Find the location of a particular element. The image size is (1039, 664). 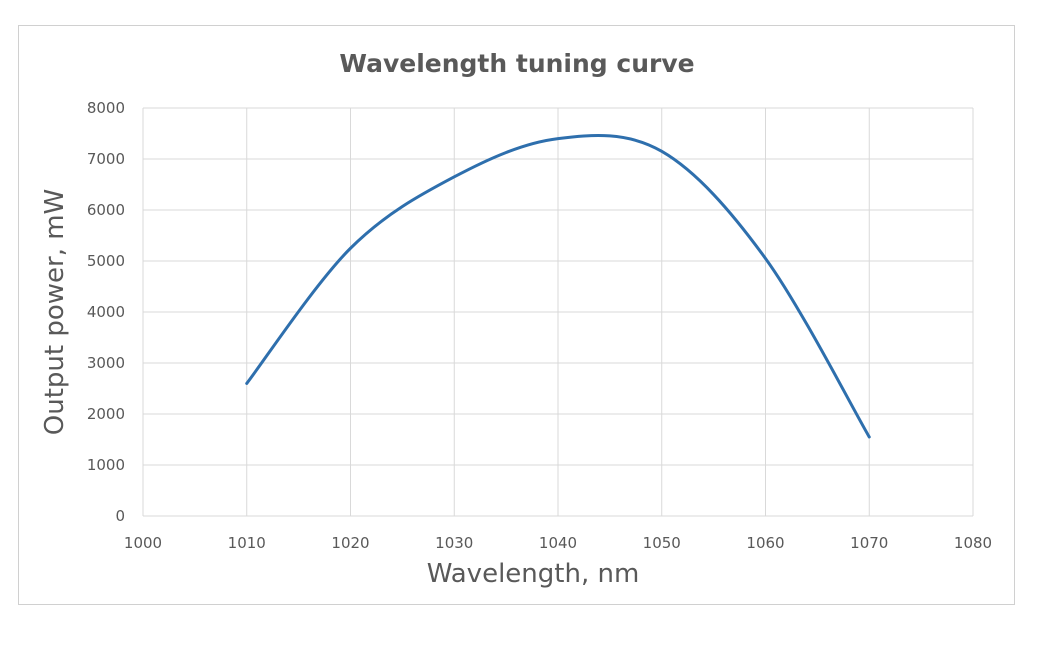

y-tick-label: 6000 is located at coordinates (106, 210).